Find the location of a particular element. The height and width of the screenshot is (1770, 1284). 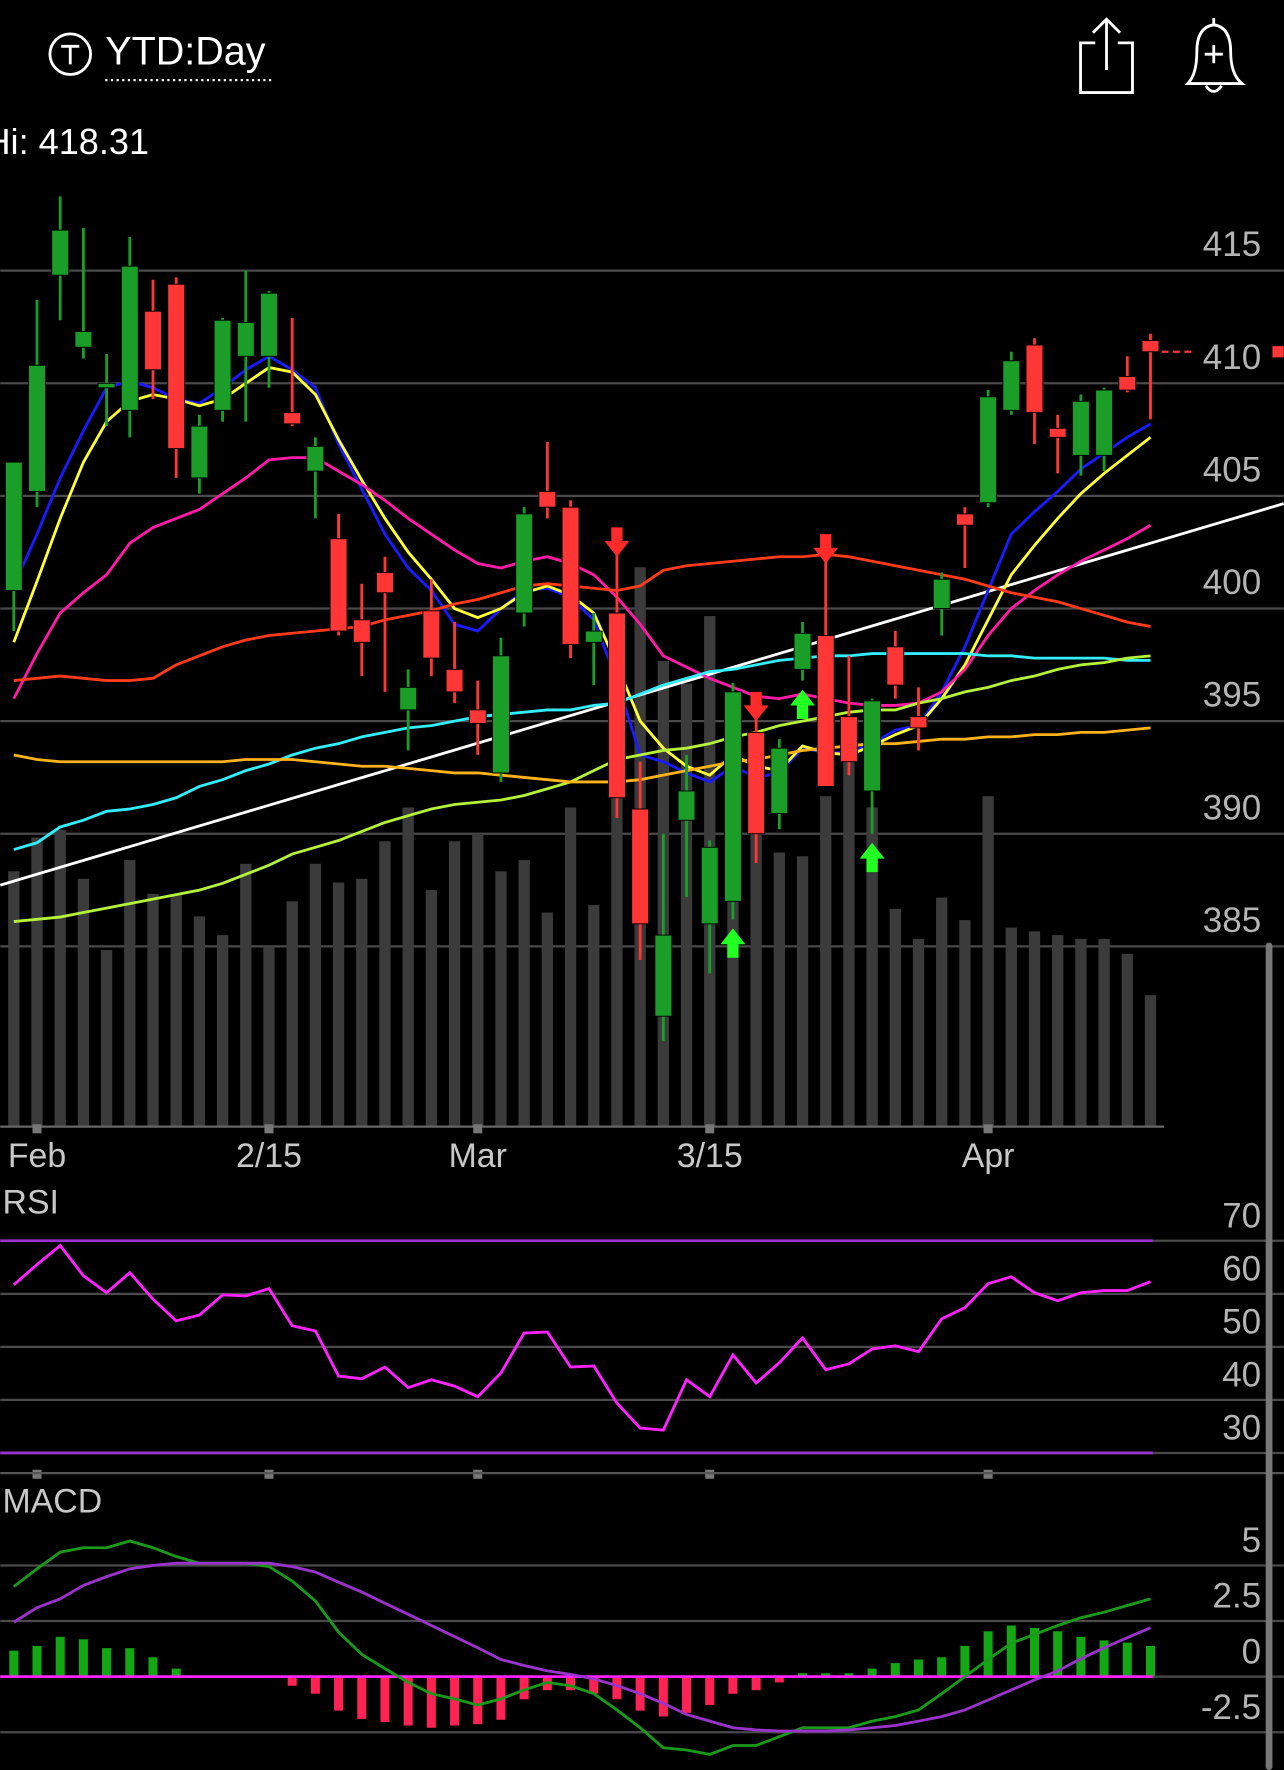

y-tick-label: 395 is located at coordinates (1232, 695).